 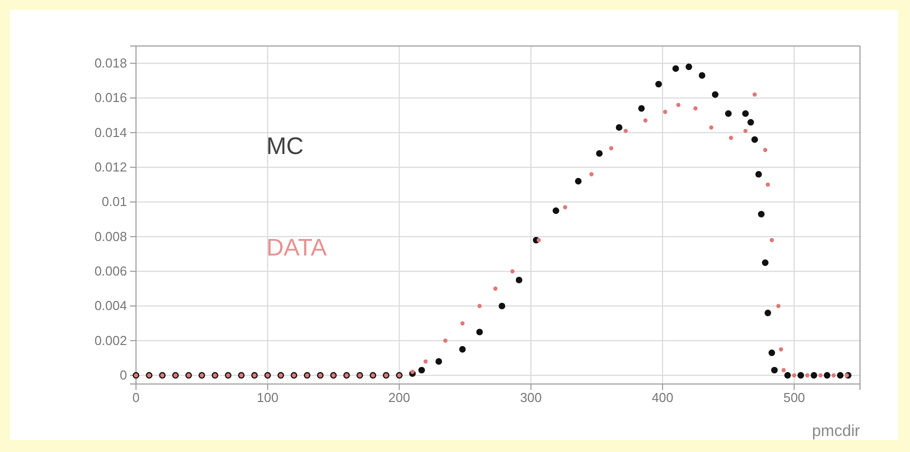 I want to click on x-tick-label: 100, so click(x=267, y=398).